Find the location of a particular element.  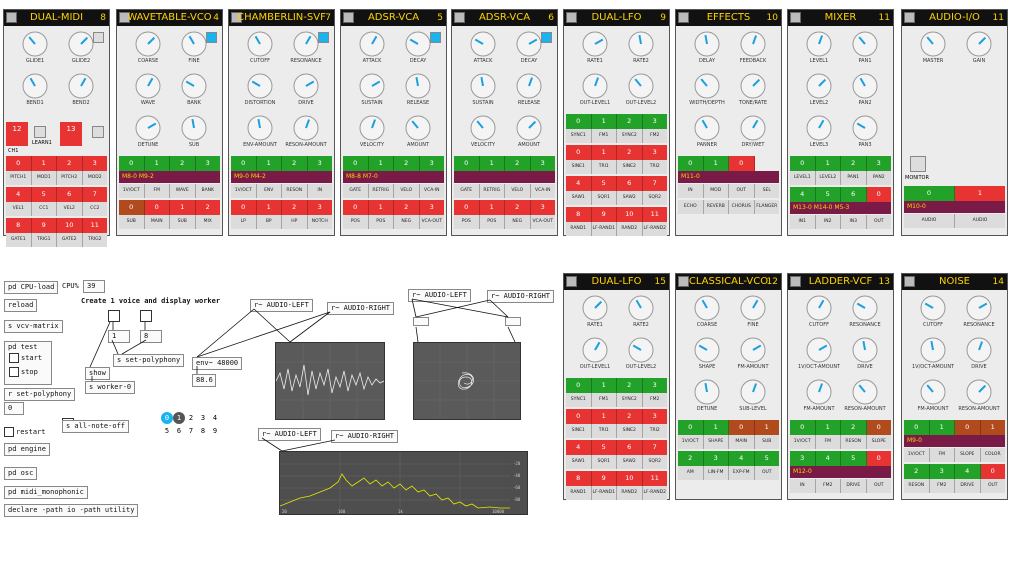

knob-out-level1: OUT-LEVEL1 is located at coordinates (595, 90).